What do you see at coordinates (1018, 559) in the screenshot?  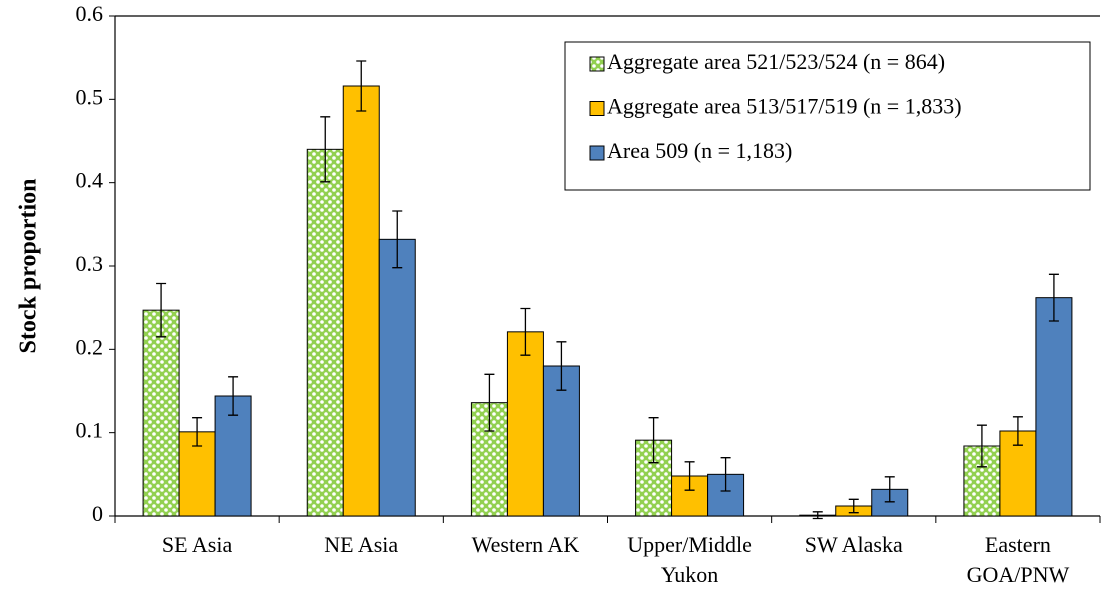 I see `x-tick-label: Eastern GOA/PNW` at bounding box center [1018, 559].